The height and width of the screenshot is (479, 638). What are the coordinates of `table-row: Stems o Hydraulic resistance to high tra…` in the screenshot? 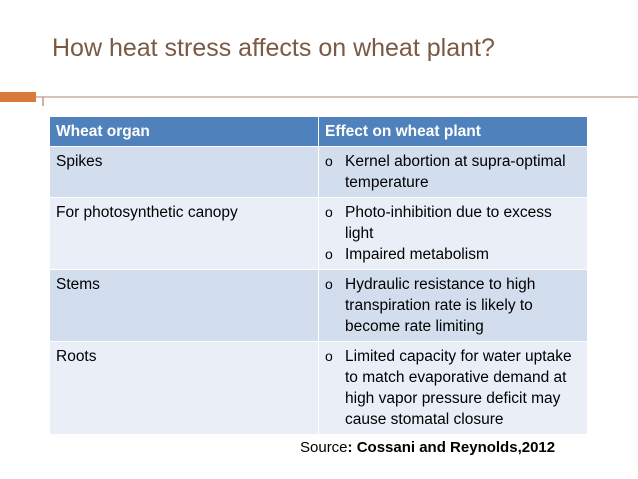 It's located at (318, 305).